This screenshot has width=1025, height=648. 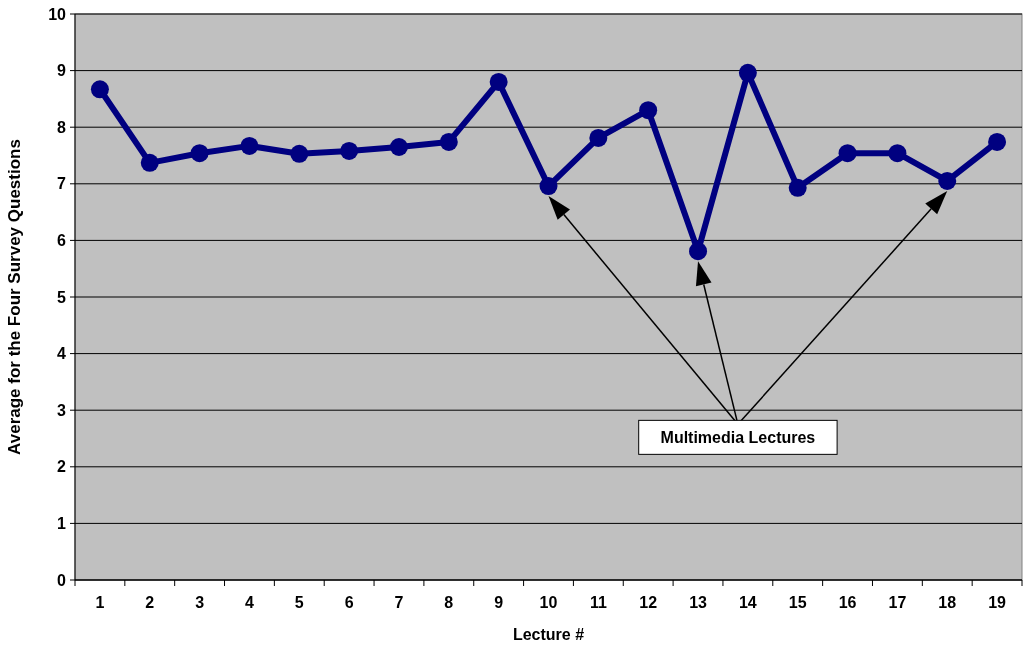 I want to click on x-tick-label: 16, so click(x=847, y=602).